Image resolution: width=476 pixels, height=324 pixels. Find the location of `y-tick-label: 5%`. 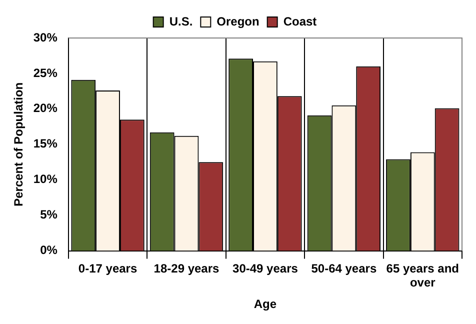

y-tick-label: 5% is located at coordinates (49, 215).